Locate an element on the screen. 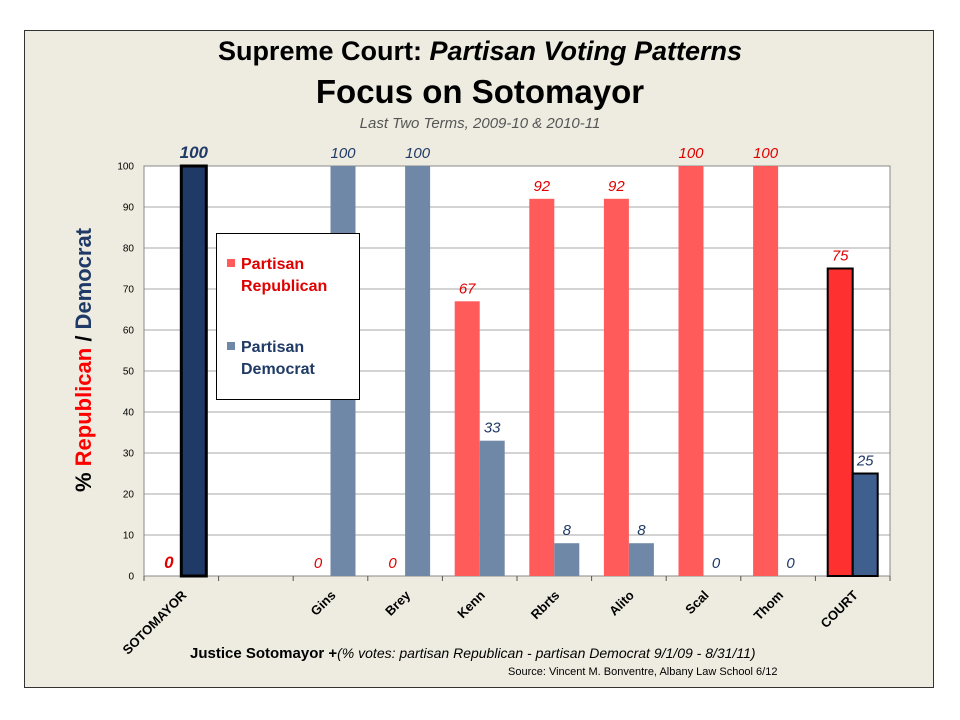 The image size is (960, 720). data-label-republican: 67 is located at coordinates (467, 288).